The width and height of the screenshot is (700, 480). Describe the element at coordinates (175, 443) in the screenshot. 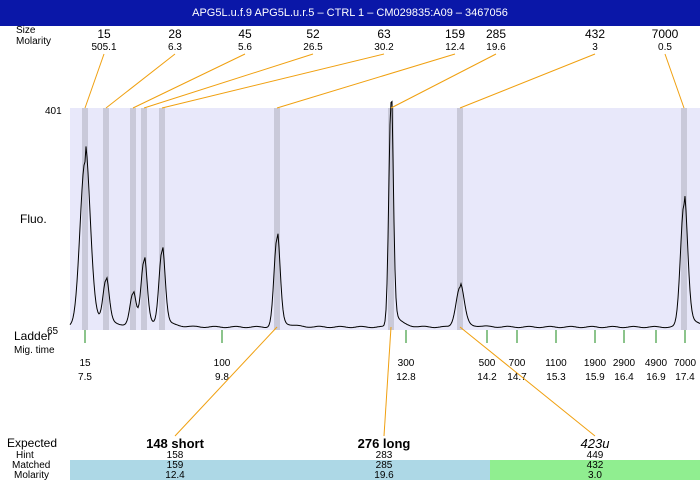

I see `expected-label: 148 short` at that location.